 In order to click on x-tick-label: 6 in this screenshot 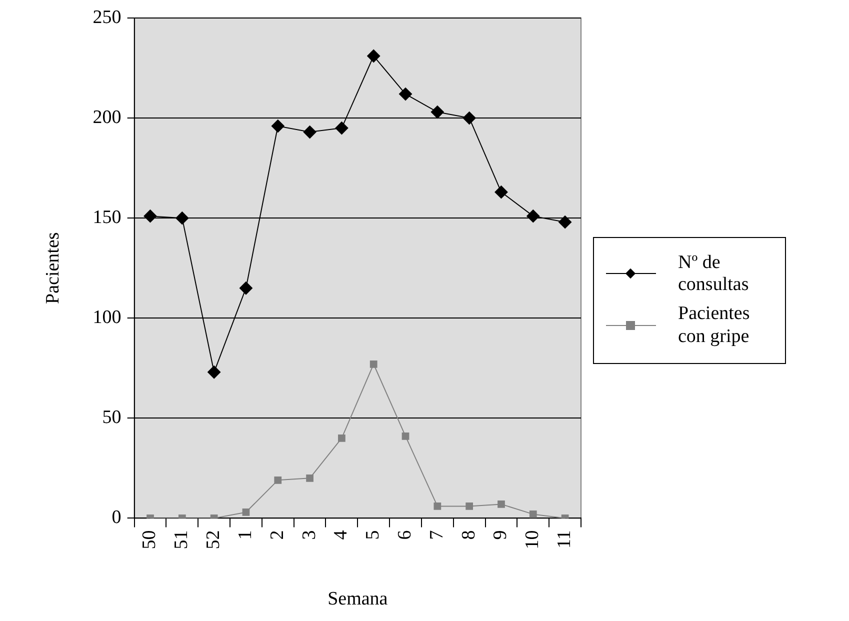, I will do `click(405, 535)`.